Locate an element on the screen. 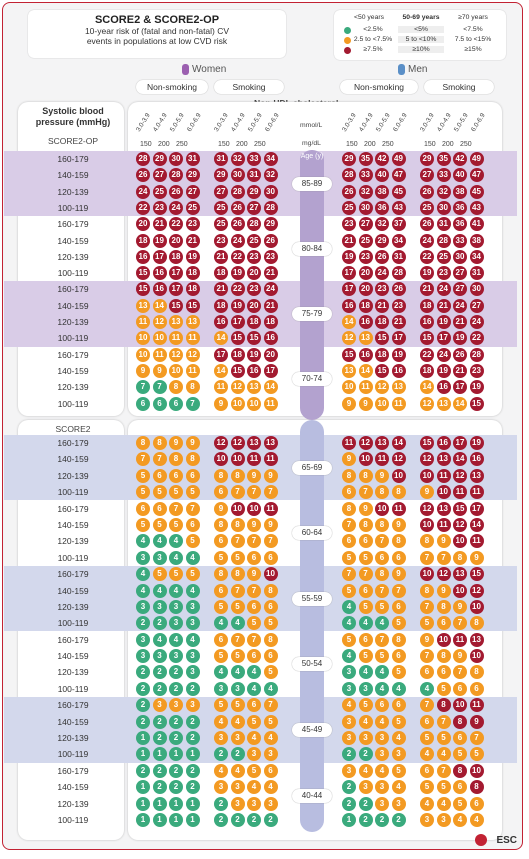  risk-cell: 40 is located at coordinates (382, 175).